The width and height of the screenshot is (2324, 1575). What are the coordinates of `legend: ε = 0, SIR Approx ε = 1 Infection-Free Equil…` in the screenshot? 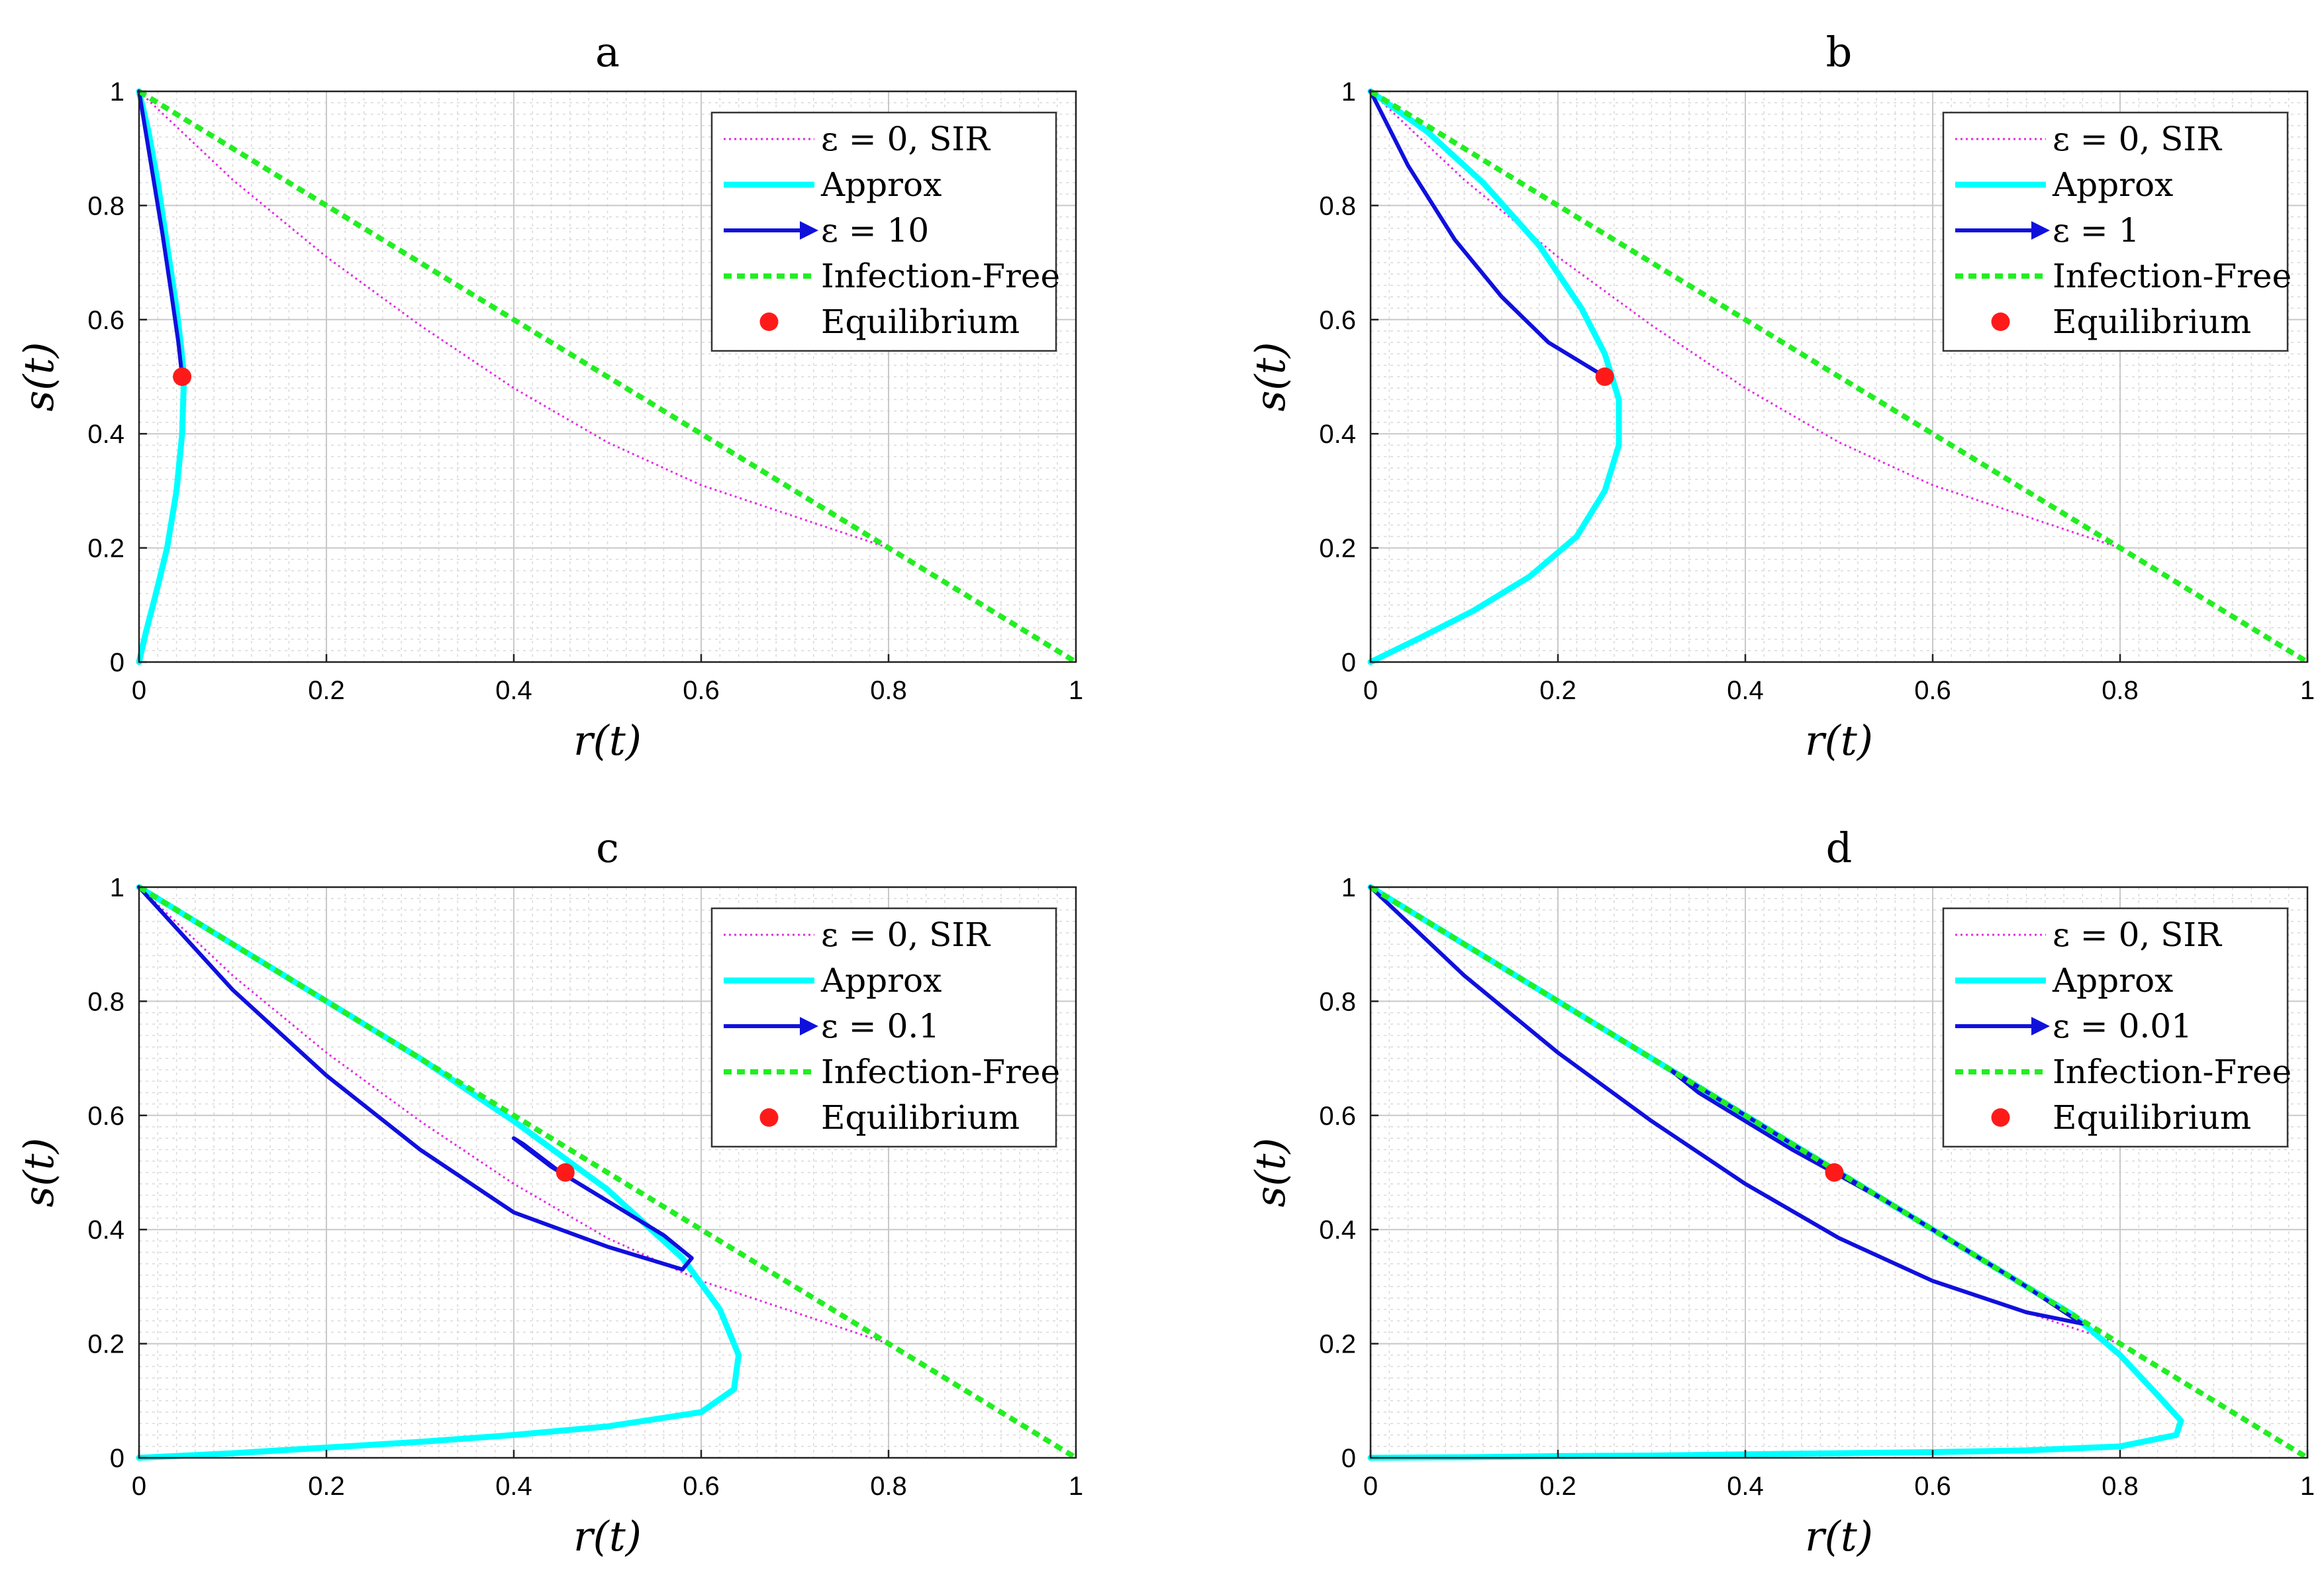 It's located at (2117, 232).